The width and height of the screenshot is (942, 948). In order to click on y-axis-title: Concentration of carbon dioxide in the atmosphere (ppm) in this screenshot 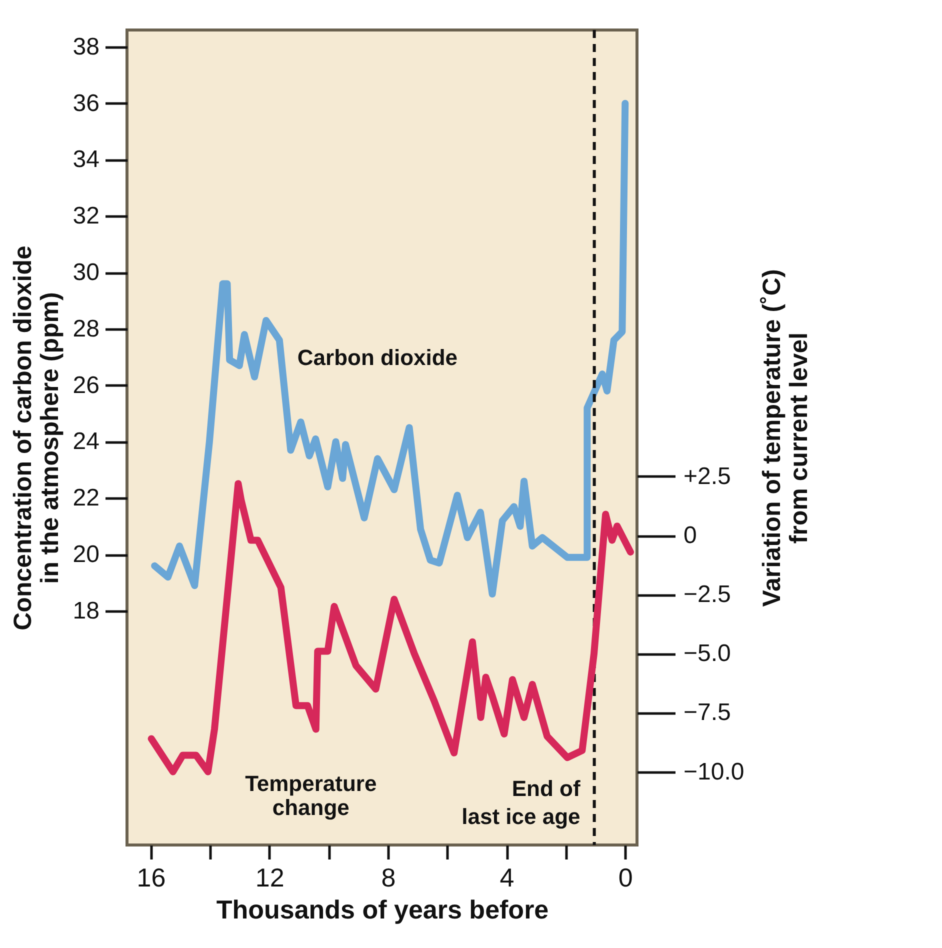, I will do `click(36, 438)`.